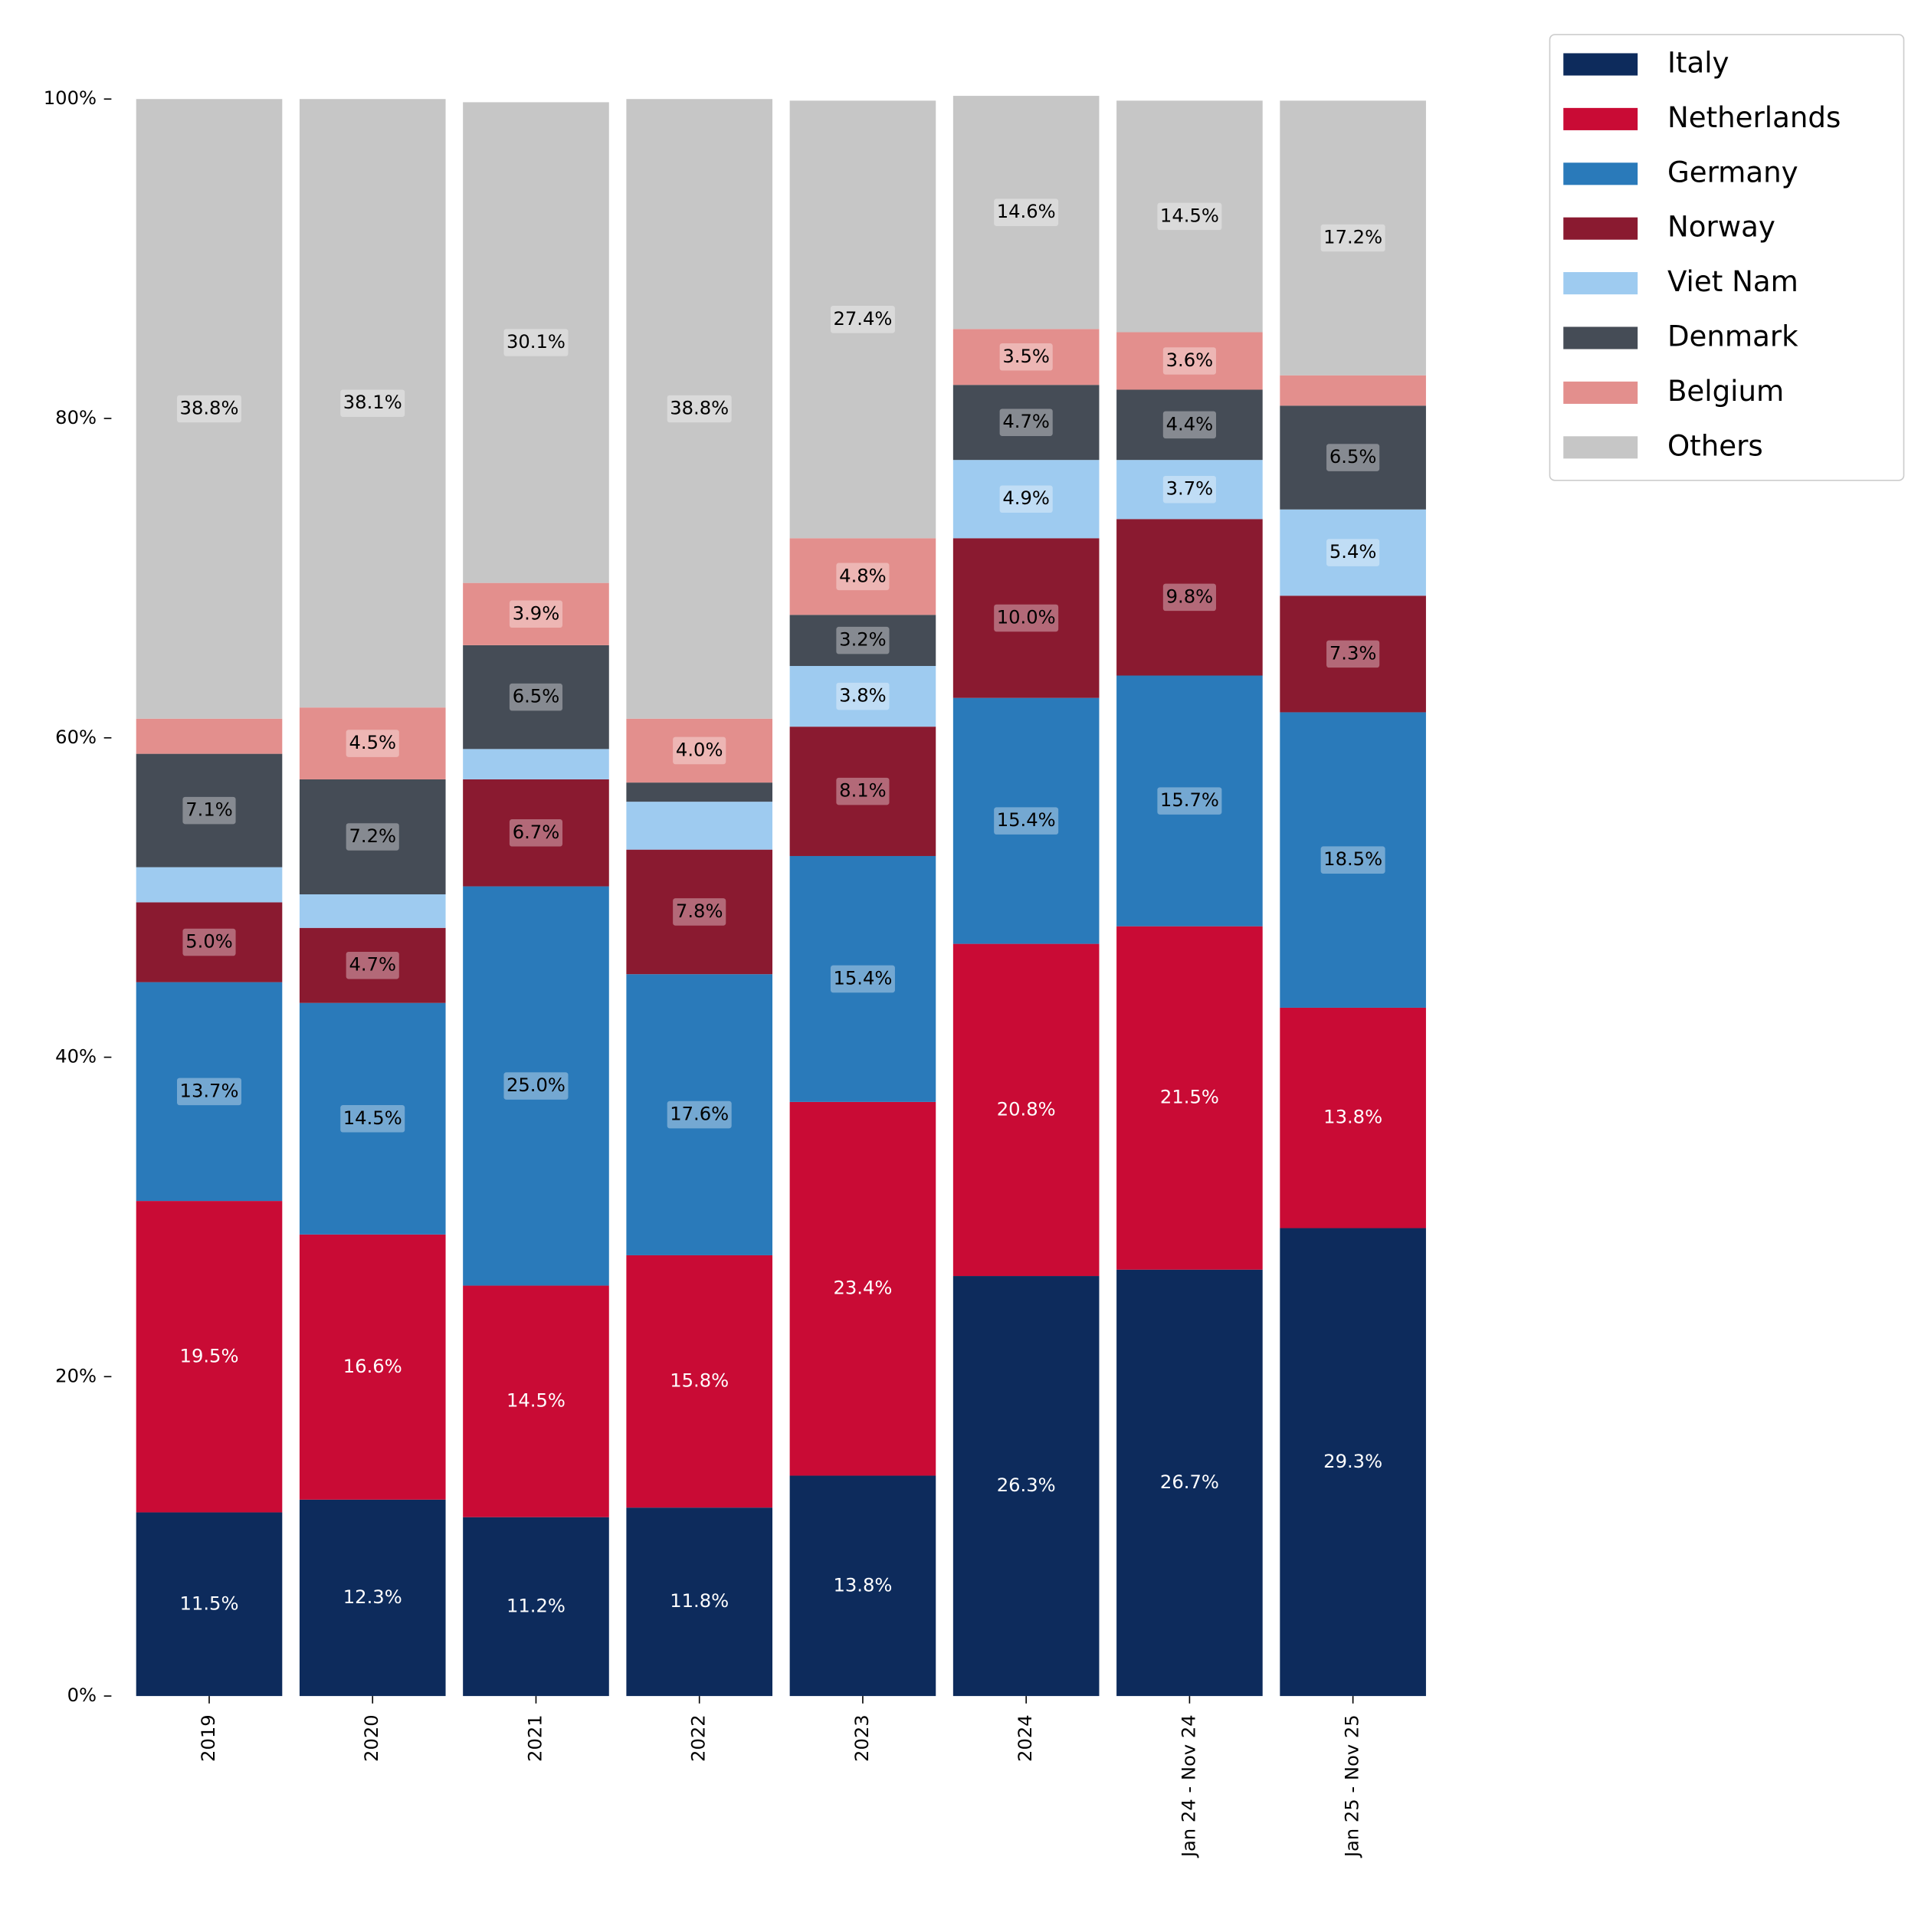 The height and width of the screenshot is (1932, 1931). Describe the element at coordinates (1733, 172) in the screenshot. I see `legend-label: Germany` at that location.